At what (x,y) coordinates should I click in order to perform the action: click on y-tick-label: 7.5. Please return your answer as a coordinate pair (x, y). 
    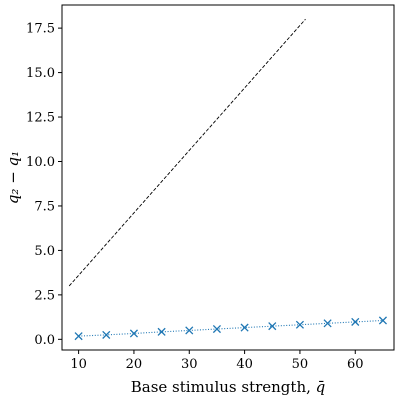
    Looking at the image, I should click on (44, 206).